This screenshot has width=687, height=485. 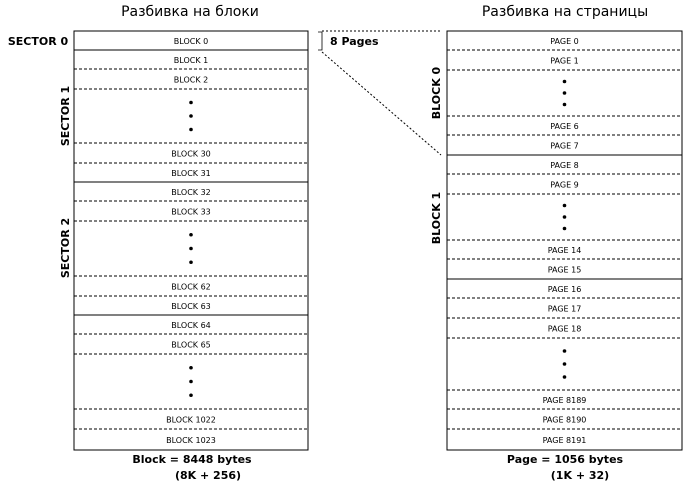 I want to click on zoom-line, so click(x=381, y=103).